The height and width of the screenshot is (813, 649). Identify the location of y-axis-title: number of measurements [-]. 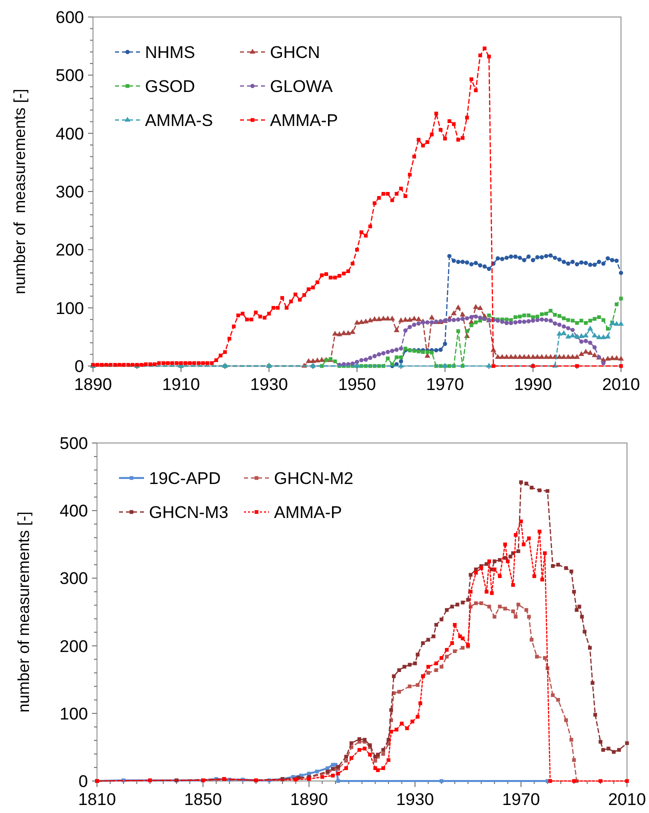
(20, 191).